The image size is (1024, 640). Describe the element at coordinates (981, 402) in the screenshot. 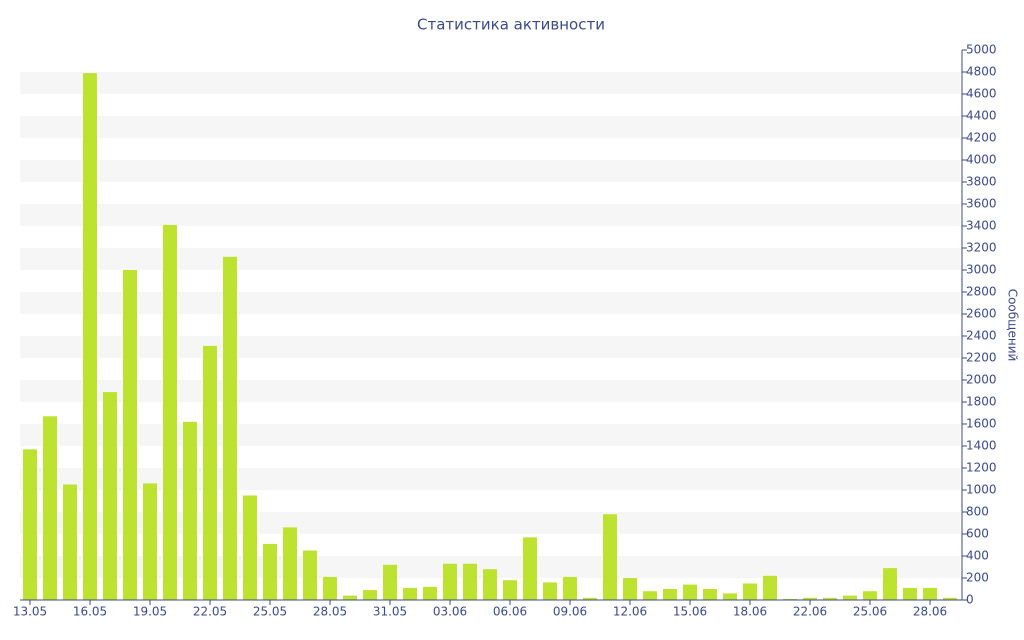

I see `y-tick-label: 1800` at that location.